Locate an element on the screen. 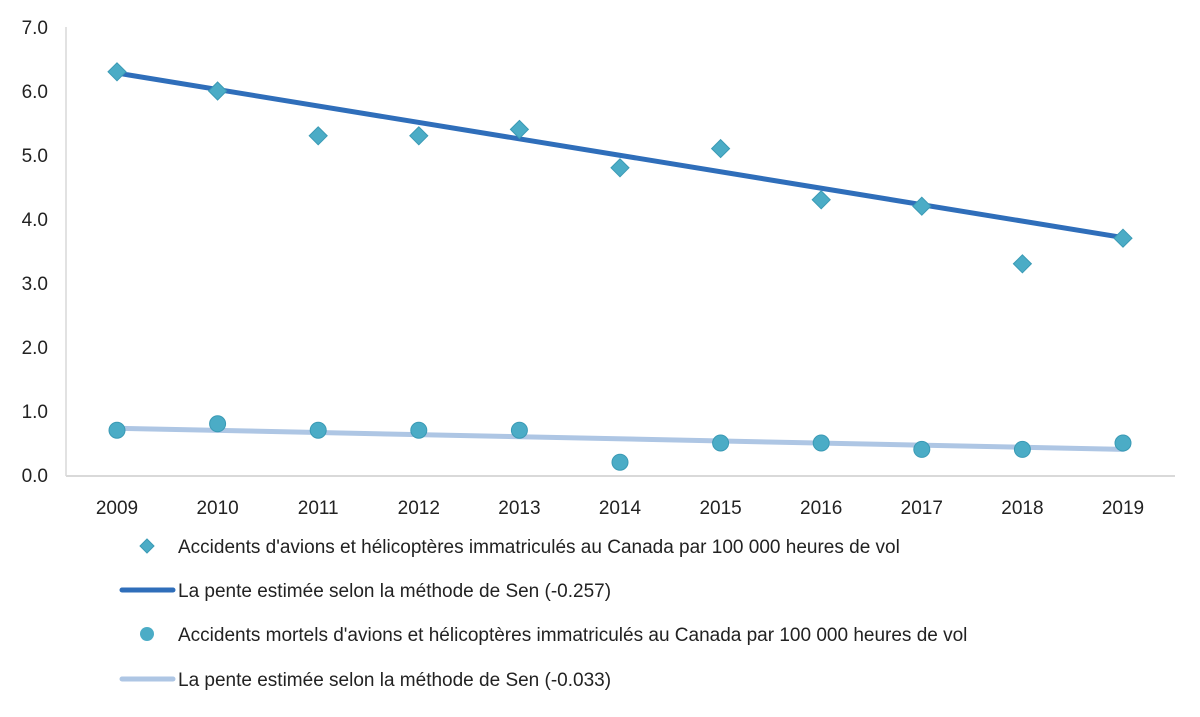 Image resolution: width=1200 pixels, height=717 pixels. y-tick-label: 4.0 is located at coordinates (35, 220).